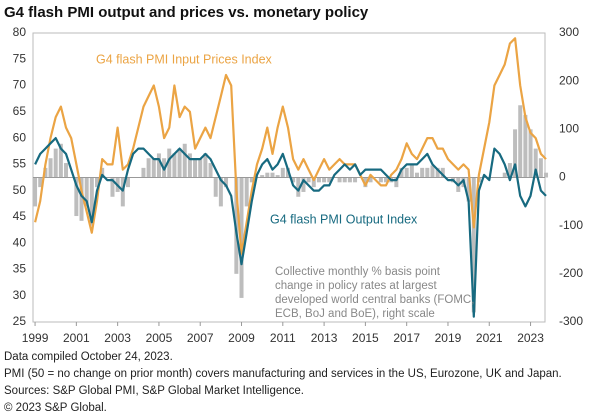 The image size is (589, 418). Describe the element at coordinates (20, 164) in the screenshot. I see `y-tick-label: 55` at that location.